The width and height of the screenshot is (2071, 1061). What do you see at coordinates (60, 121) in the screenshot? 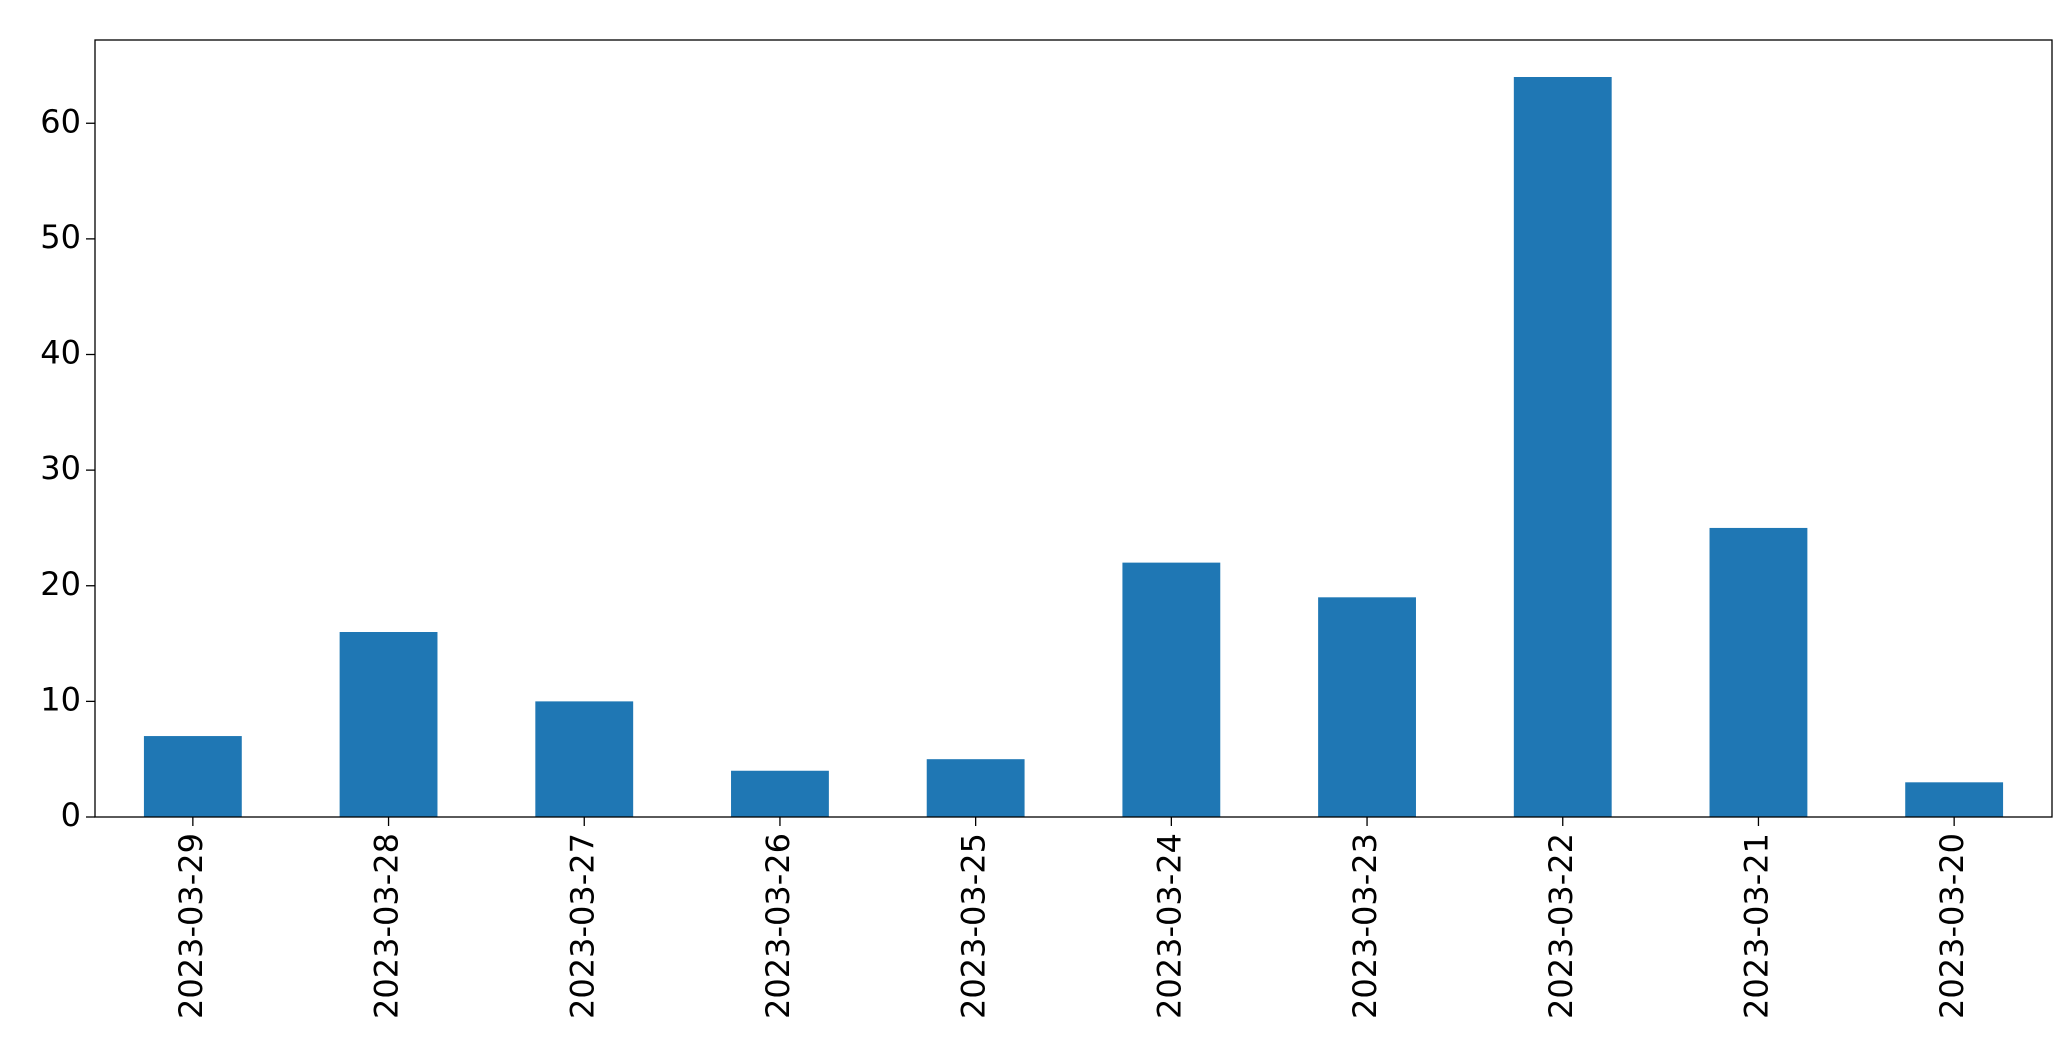
I see `y-tick-label: 60` at bounding box center [60, 121].